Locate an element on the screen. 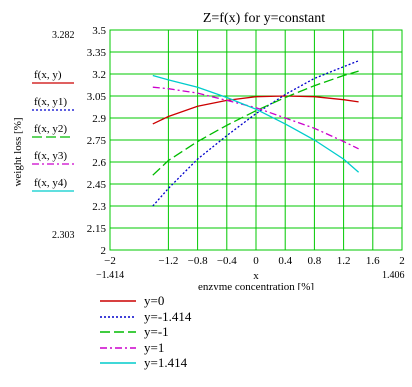 The image size is (412, 387). y-tick-label: 2.75 is located at coordinates (97, 141).